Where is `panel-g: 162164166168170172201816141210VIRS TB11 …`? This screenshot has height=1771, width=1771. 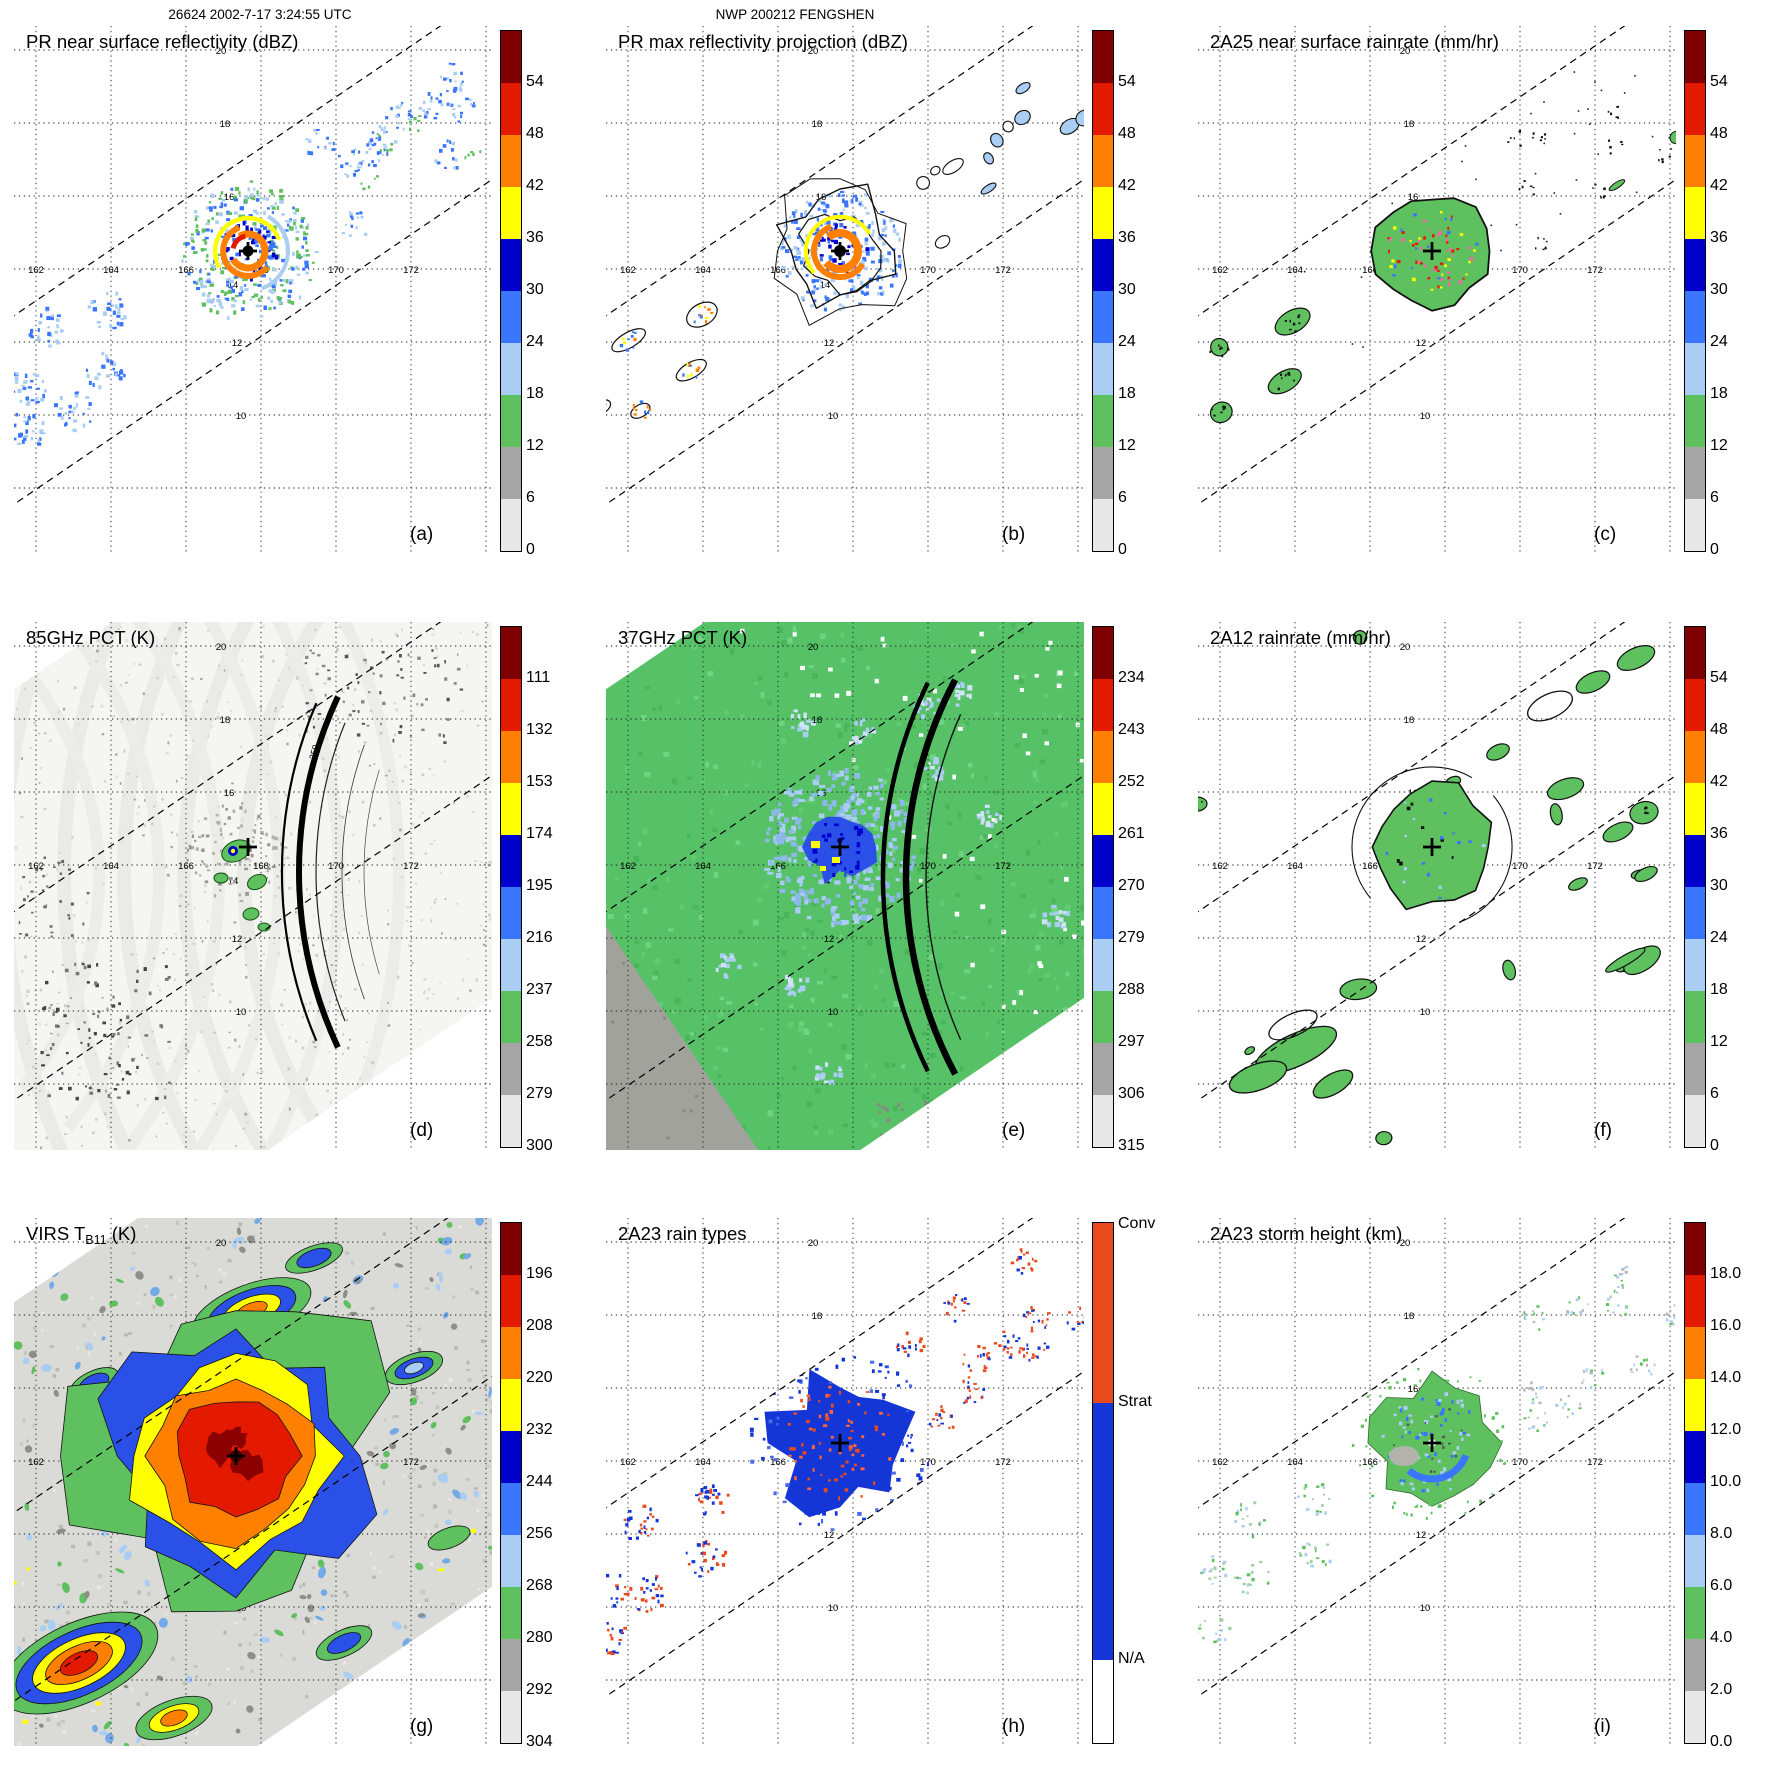
panel-g: 162164166168170172201816141210VIRS TB11 … is located at coordinates (301, 1481).